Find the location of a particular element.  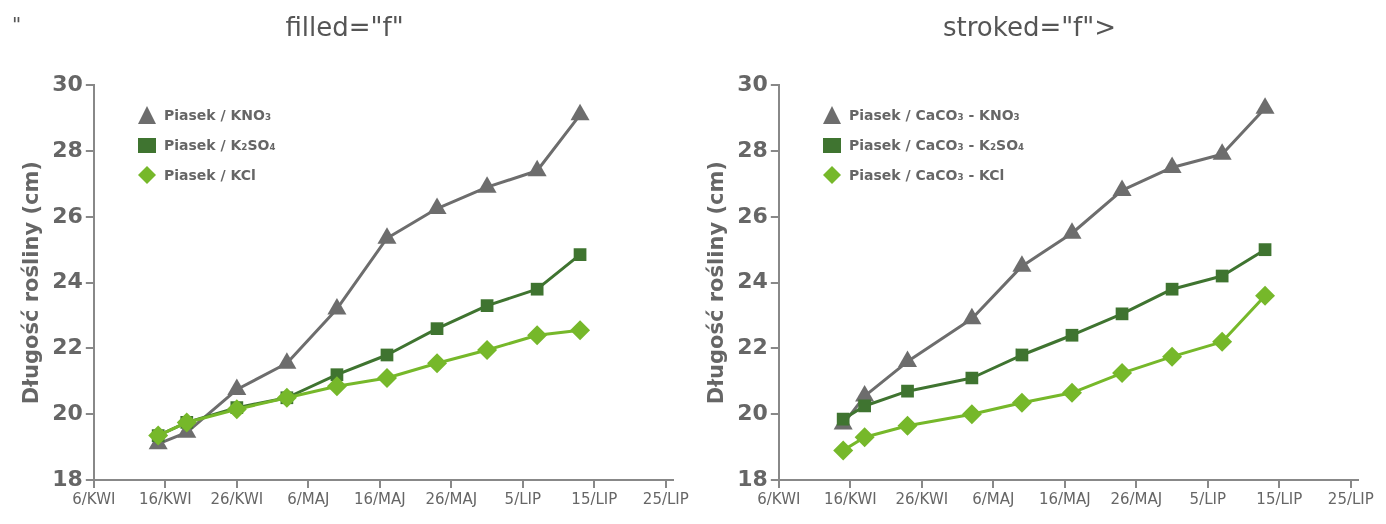

legend-label: Piasek / CaCO₃ - KNO₃ is located at coordinates (934, 115).